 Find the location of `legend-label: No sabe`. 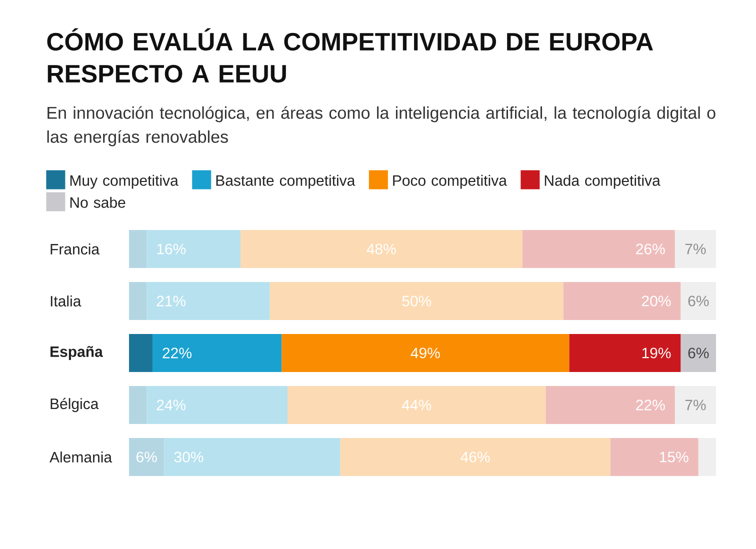

legend-label: No sabe is located at coordinates (98, 202).